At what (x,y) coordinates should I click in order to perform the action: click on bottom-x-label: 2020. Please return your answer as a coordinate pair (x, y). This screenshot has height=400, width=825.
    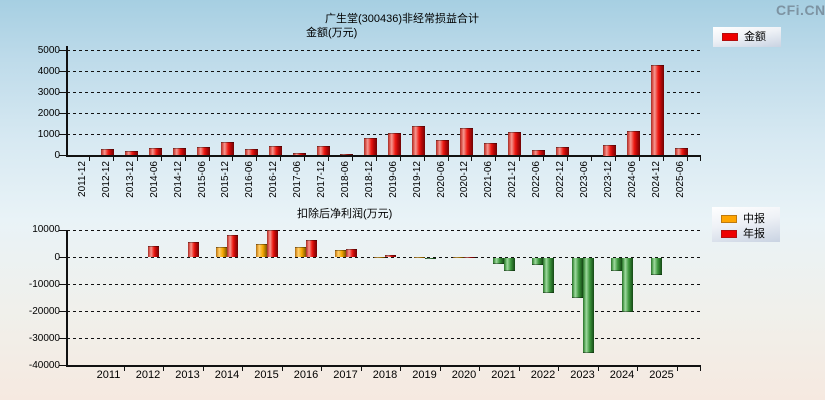
    Looking at the image, I should click on (464, 375).